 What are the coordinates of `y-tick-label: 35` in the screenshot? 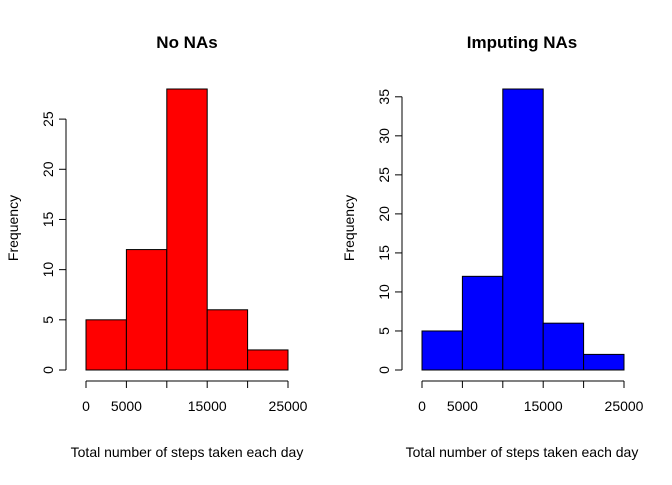 It's located at (384, 97).